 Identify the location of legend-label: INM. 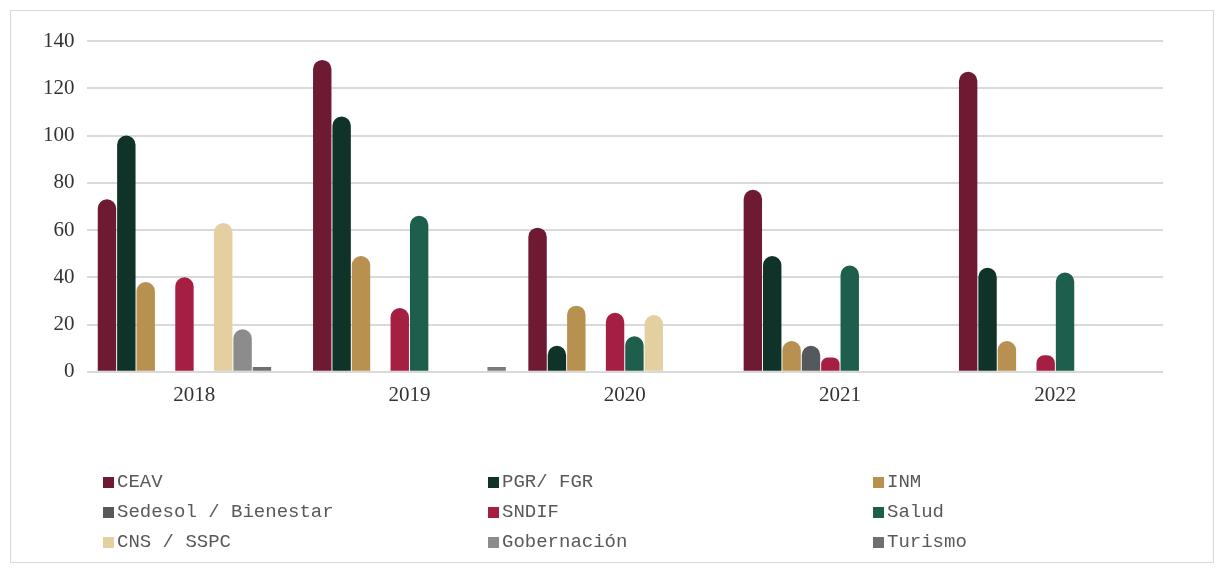
(904, 482).